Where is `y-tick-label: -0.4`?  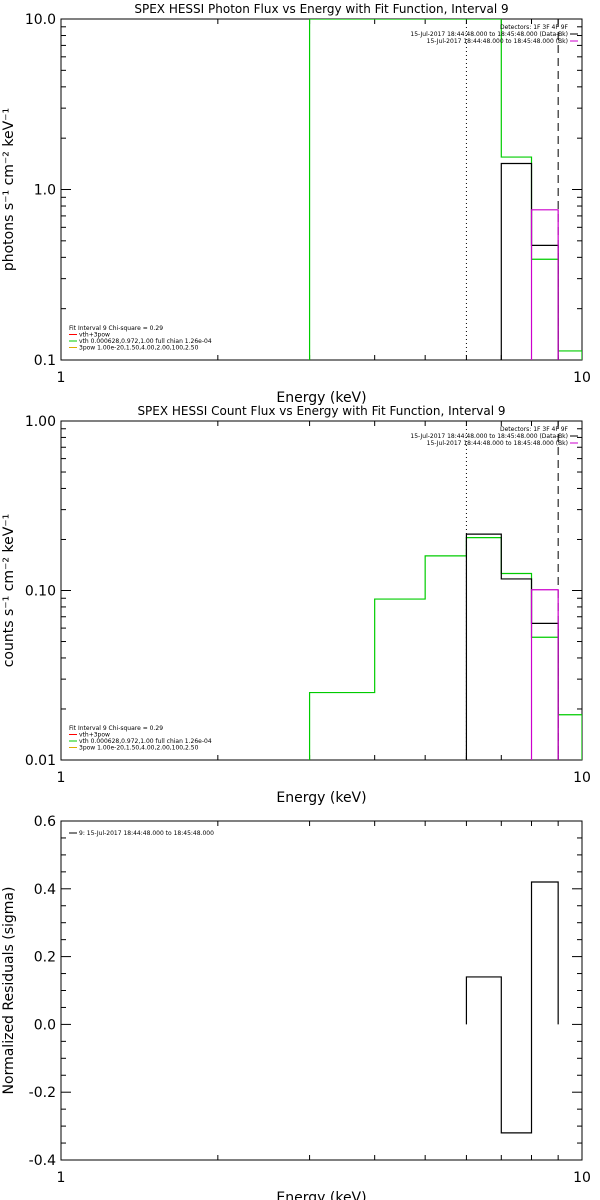 y-tick-label: -0.4 is located at coordinates (42, 1161).